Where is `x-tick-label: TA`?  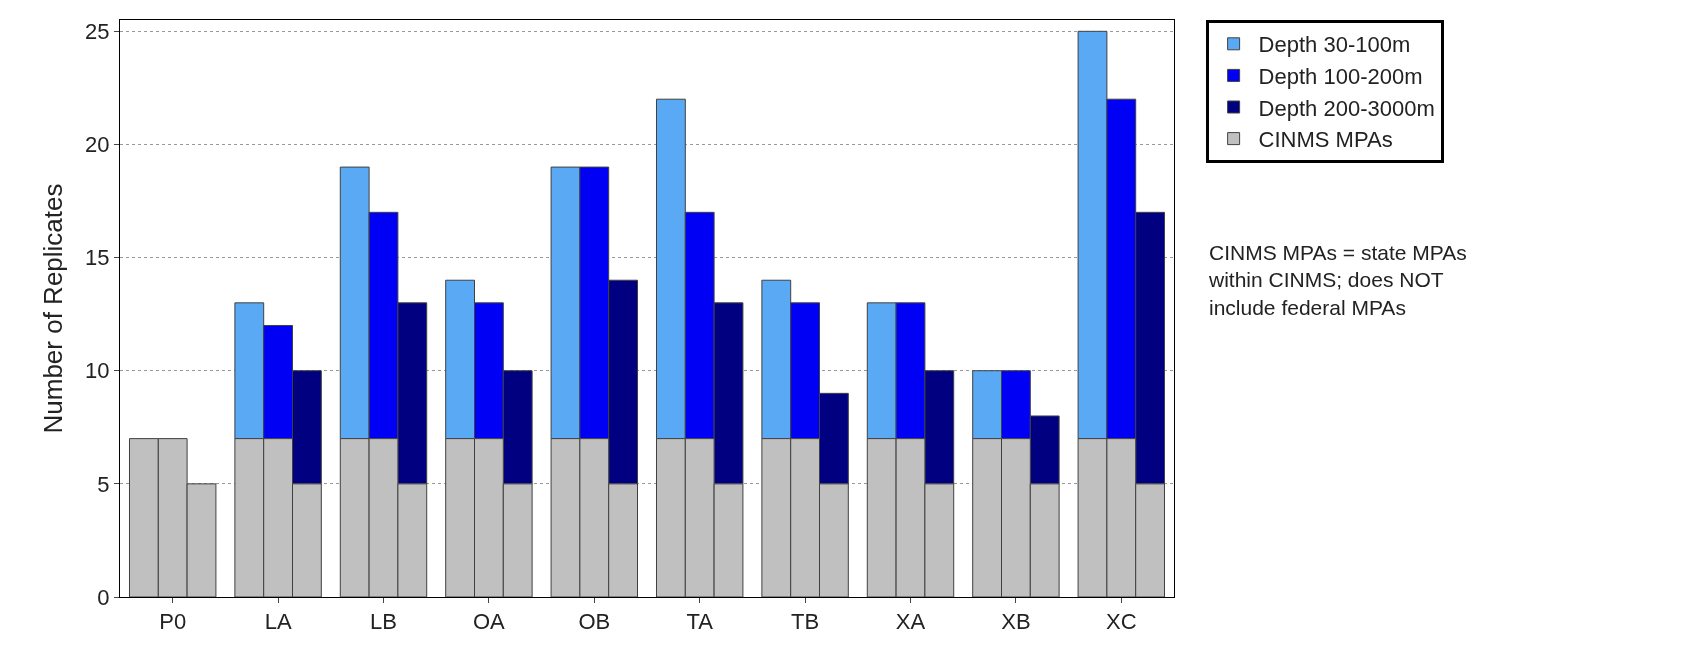 x-tick-label: TA is located at coordinates (700, 622).